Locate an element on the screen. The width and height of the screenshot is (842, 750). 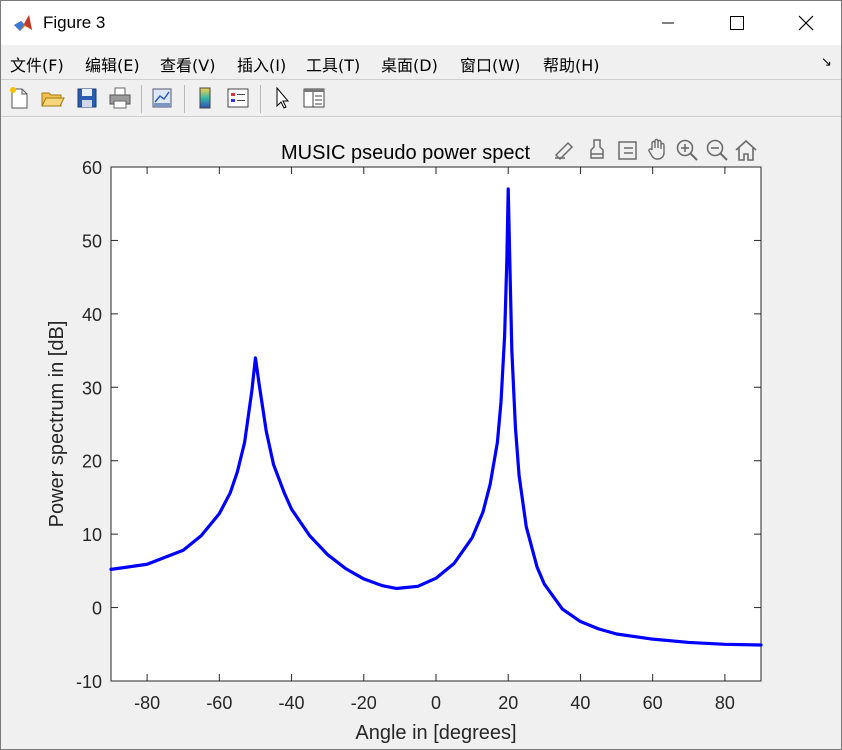
y-tick-label: 50 is located at coordinates (92, 241).